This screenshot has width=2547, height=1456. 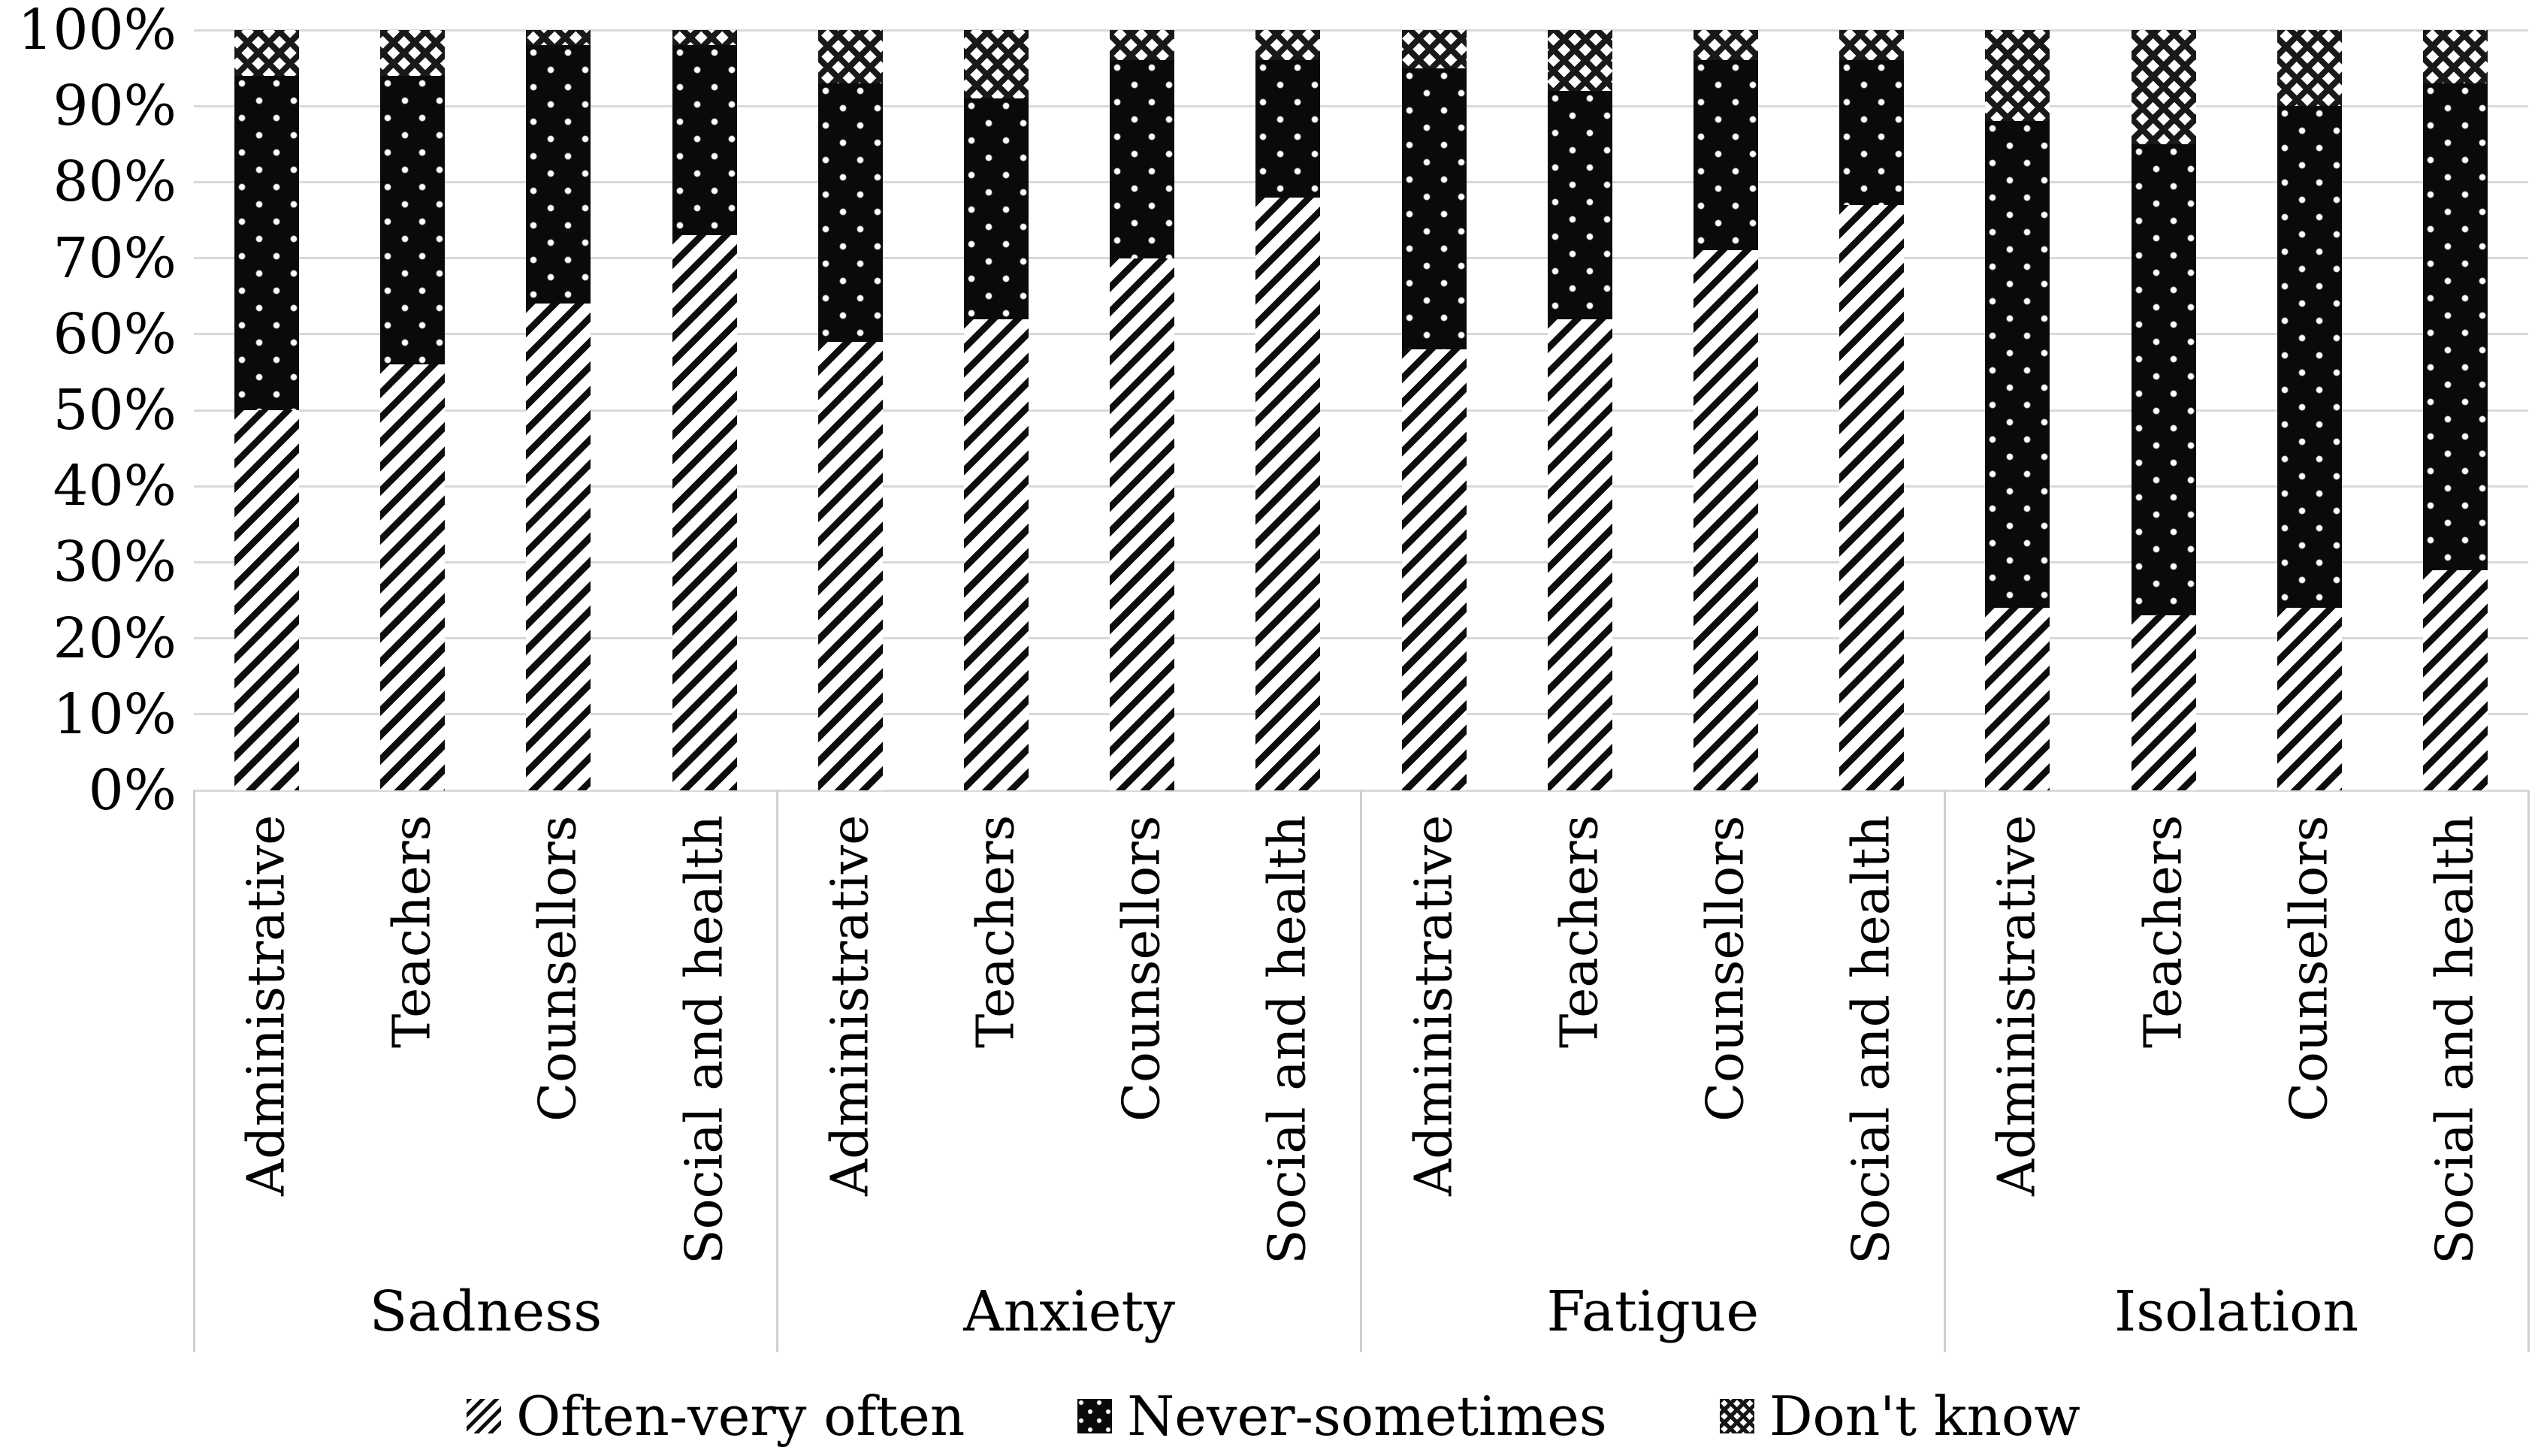 I want to click on category-label-sadness-administrative: Administrative, so click(x=267, y=1006).